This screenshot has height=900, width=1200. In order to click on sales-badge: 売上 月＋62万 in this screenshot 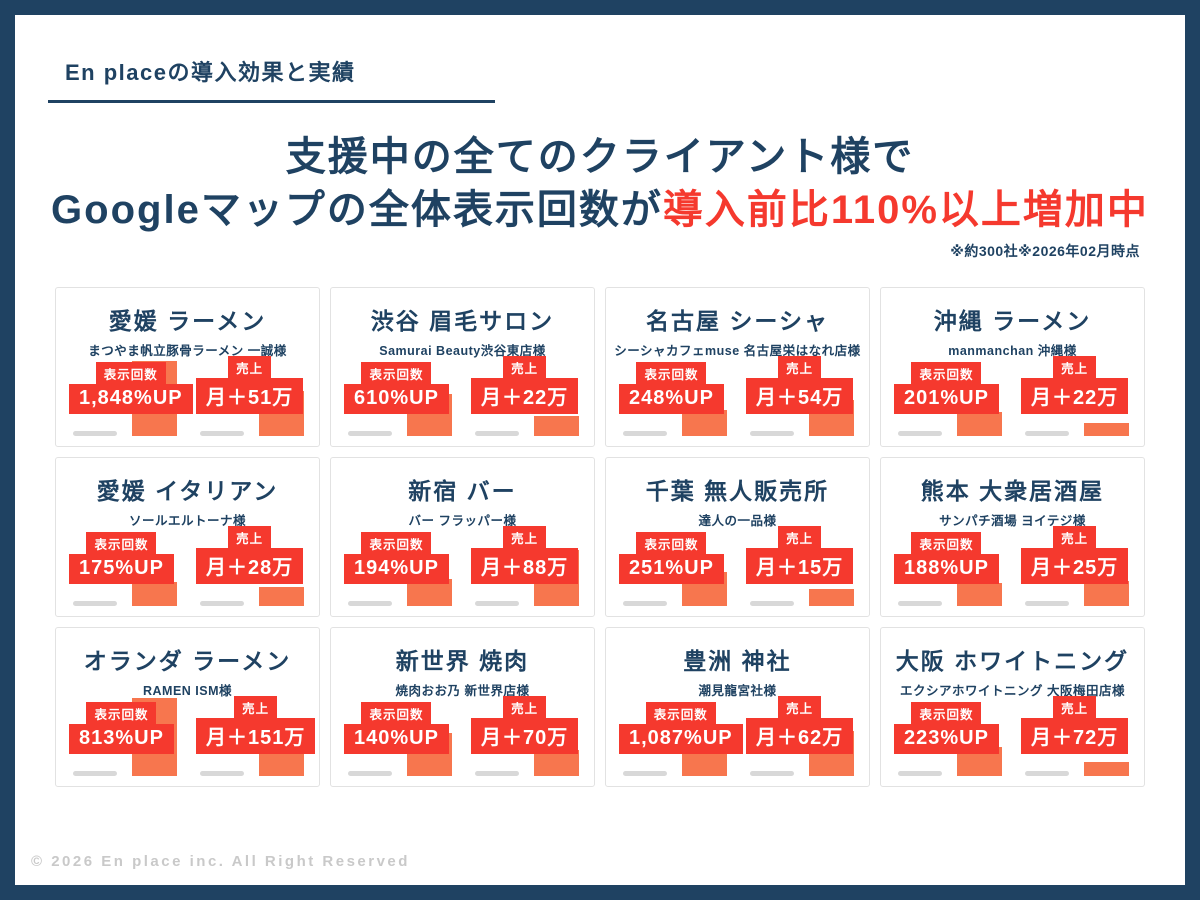, I will do `click(800, 725)`.